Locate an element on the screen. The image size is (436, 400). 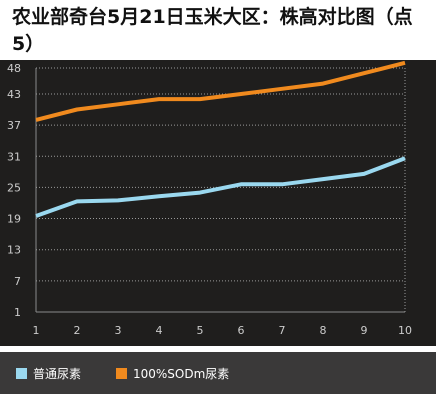
y-tick-label: 31 is located at coordinates (14, 156).